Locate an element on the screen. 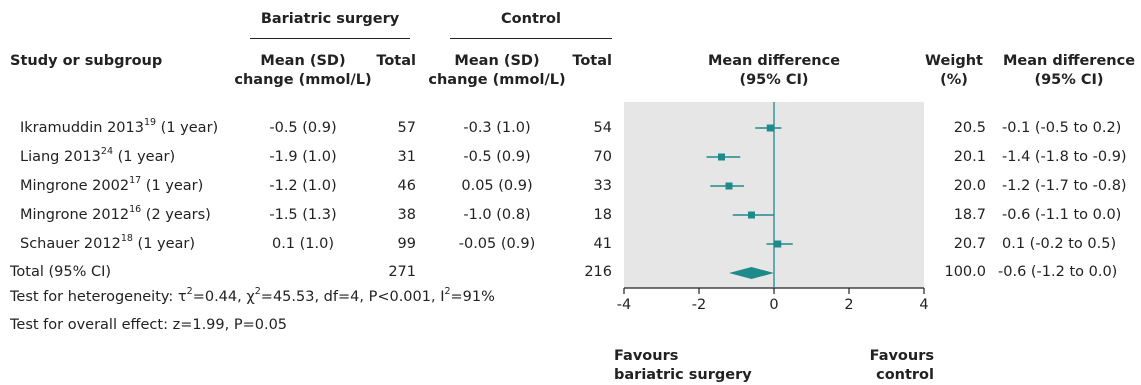 The image size is (1141, 385). study-name: Liang 201324 (1 year) is located at coordinates (98, 156).